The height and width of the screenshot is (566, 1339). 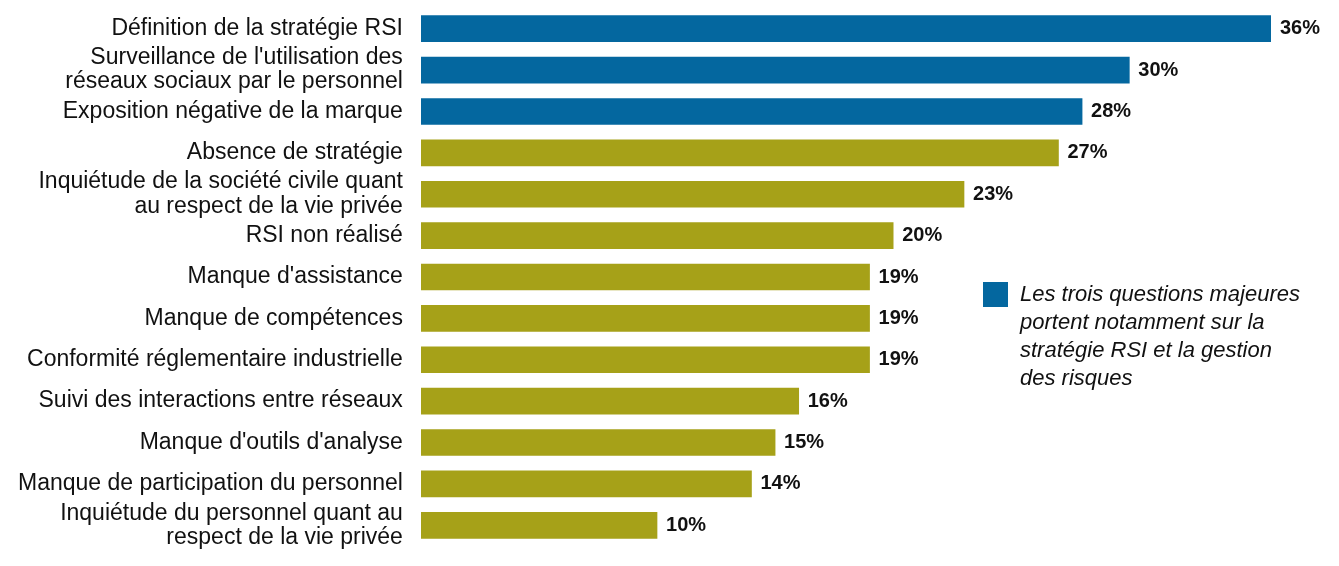 I want to click on data-label: 28%, so click(x=1111, y=109).